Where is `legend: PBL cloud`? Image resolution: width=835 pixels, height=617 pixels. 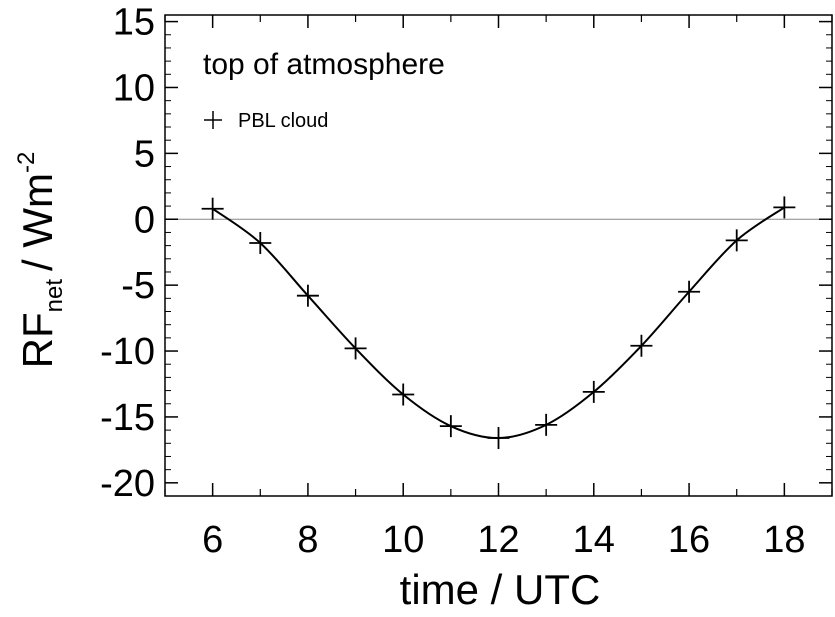
legend: PBL cloud is located at coordinates (266, 121).